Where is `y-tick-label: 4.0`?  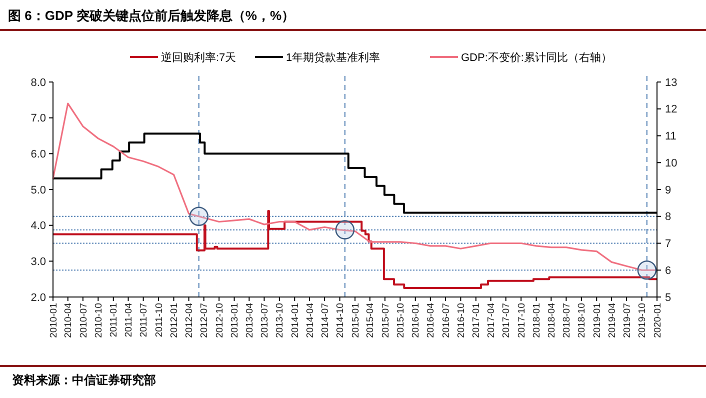 y-tick-label: 4.0 is located at coordinates (38, 226).